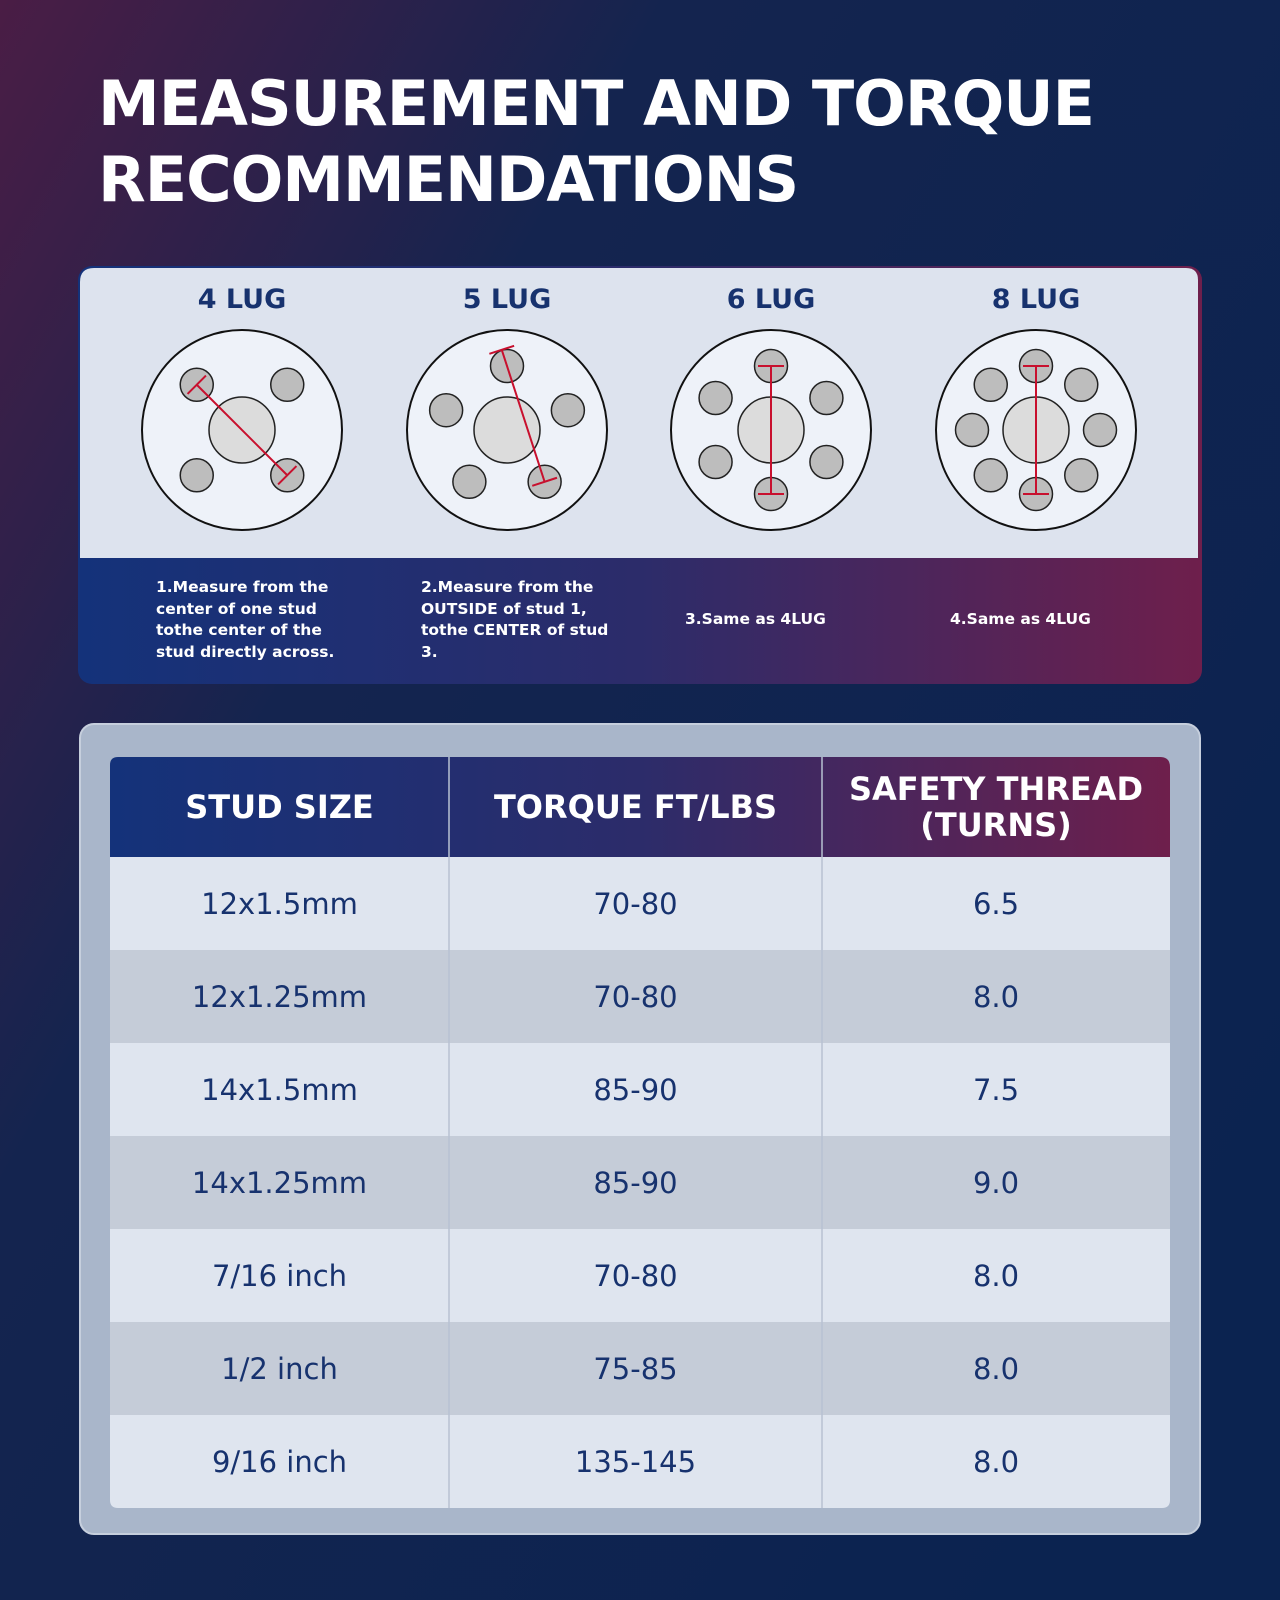 This screenshot has height=1600, width=1280. Describe the element at coordinates (596, 141) in the screenshot. I see `title: MEASUREMENT AND TORQUE RECOMMENDATIONS` at that location.